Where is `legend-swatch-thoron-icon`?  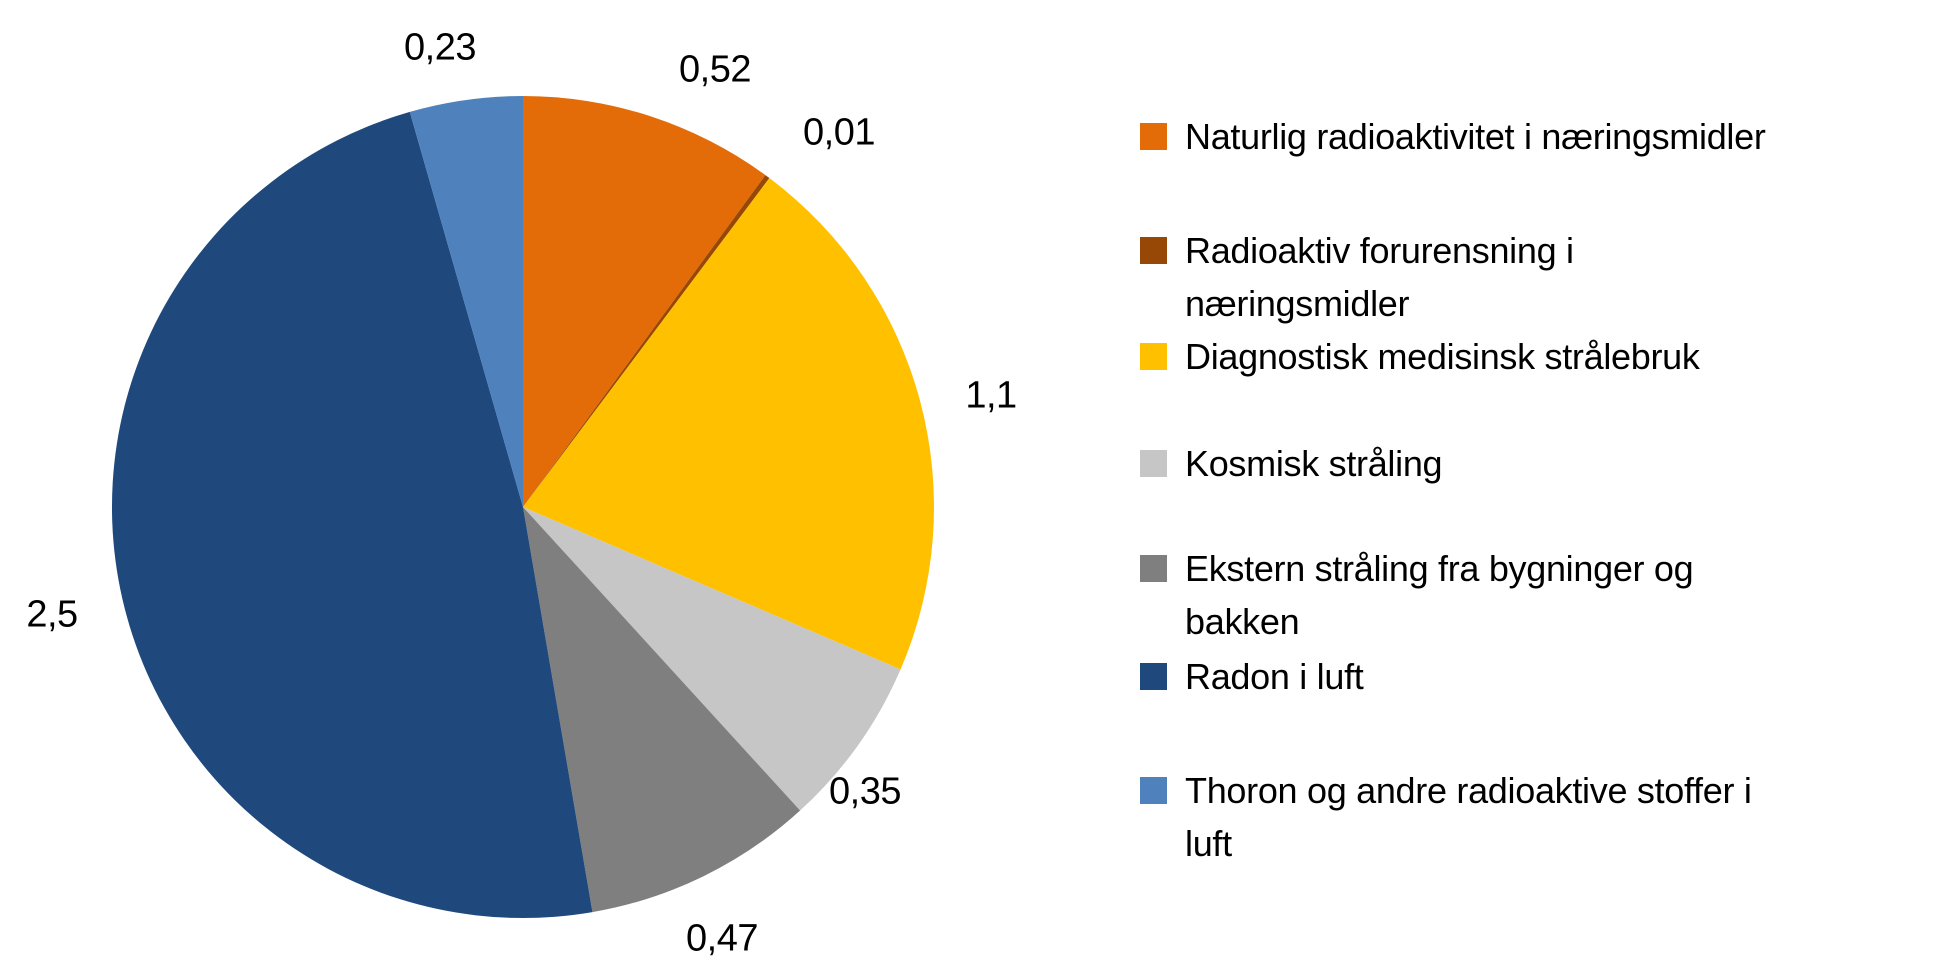
legend-swatch-thoron-icon is located at coordinates (1153, 790).